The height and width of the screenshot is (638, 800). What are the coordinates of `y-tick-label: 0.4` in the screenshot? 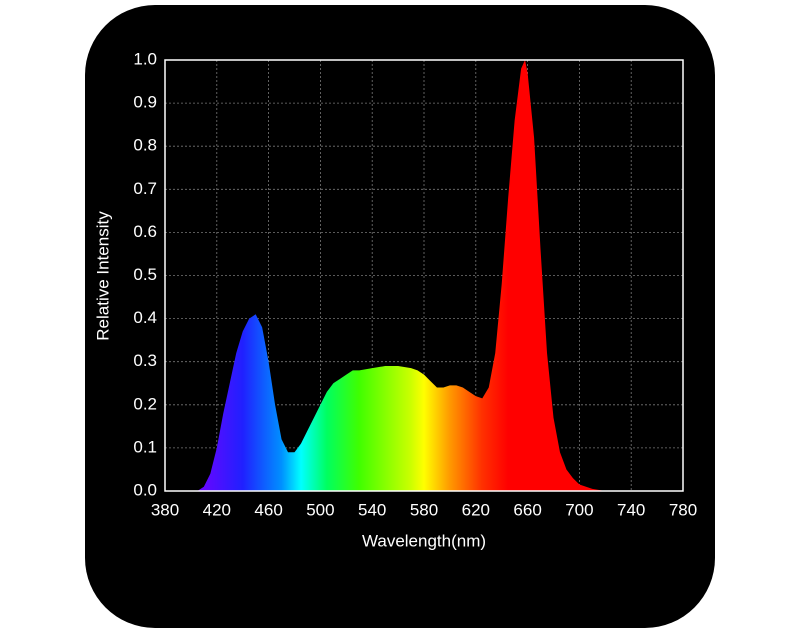 It's located at (145, 317).